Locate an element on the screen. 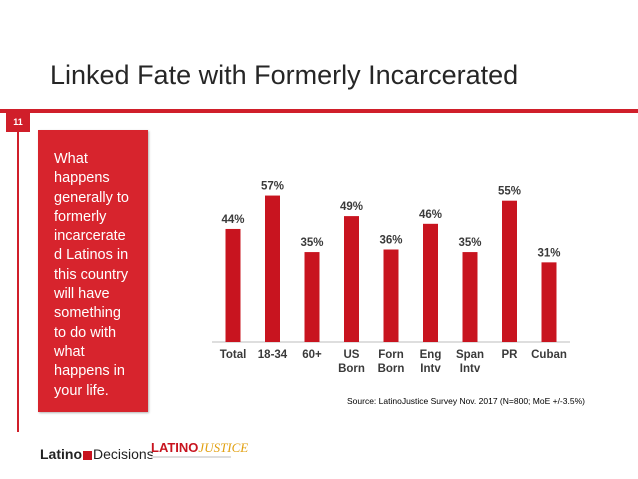 The image size is (638, 479). slide-number: 11 is located at coordinates (18, 122).